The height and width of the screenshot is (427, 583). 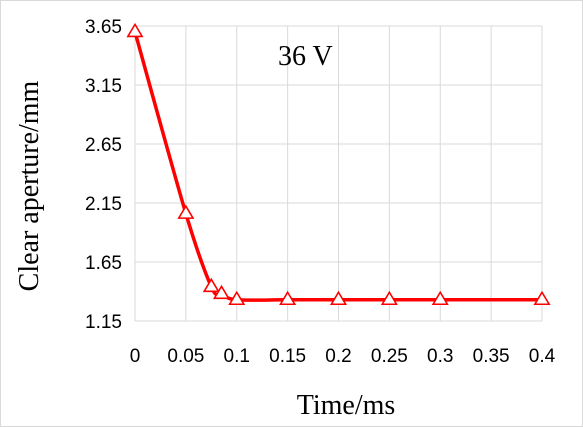 What do you see at coordinates (103, 86) in the screenshot?
I see `y-tick-label: 3.15` at bounding box center [103, 86].